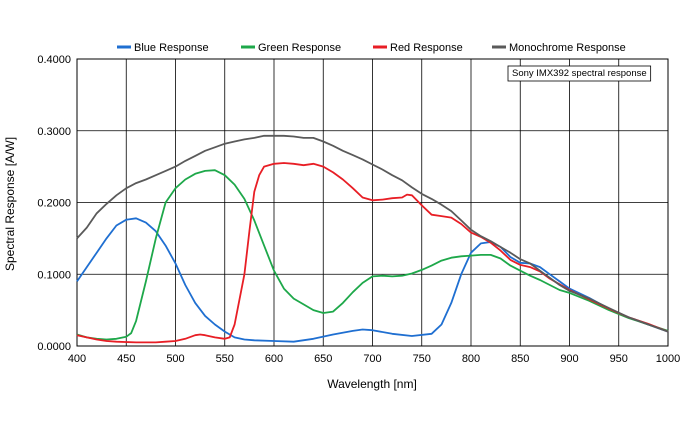 The width and height of the screenshot is (690, 428). What do you see at coordinates (10, 204) in the screenshot?
I see `y-axis-title: Spectral Response [A/W]` at bounding box center [10, 204].